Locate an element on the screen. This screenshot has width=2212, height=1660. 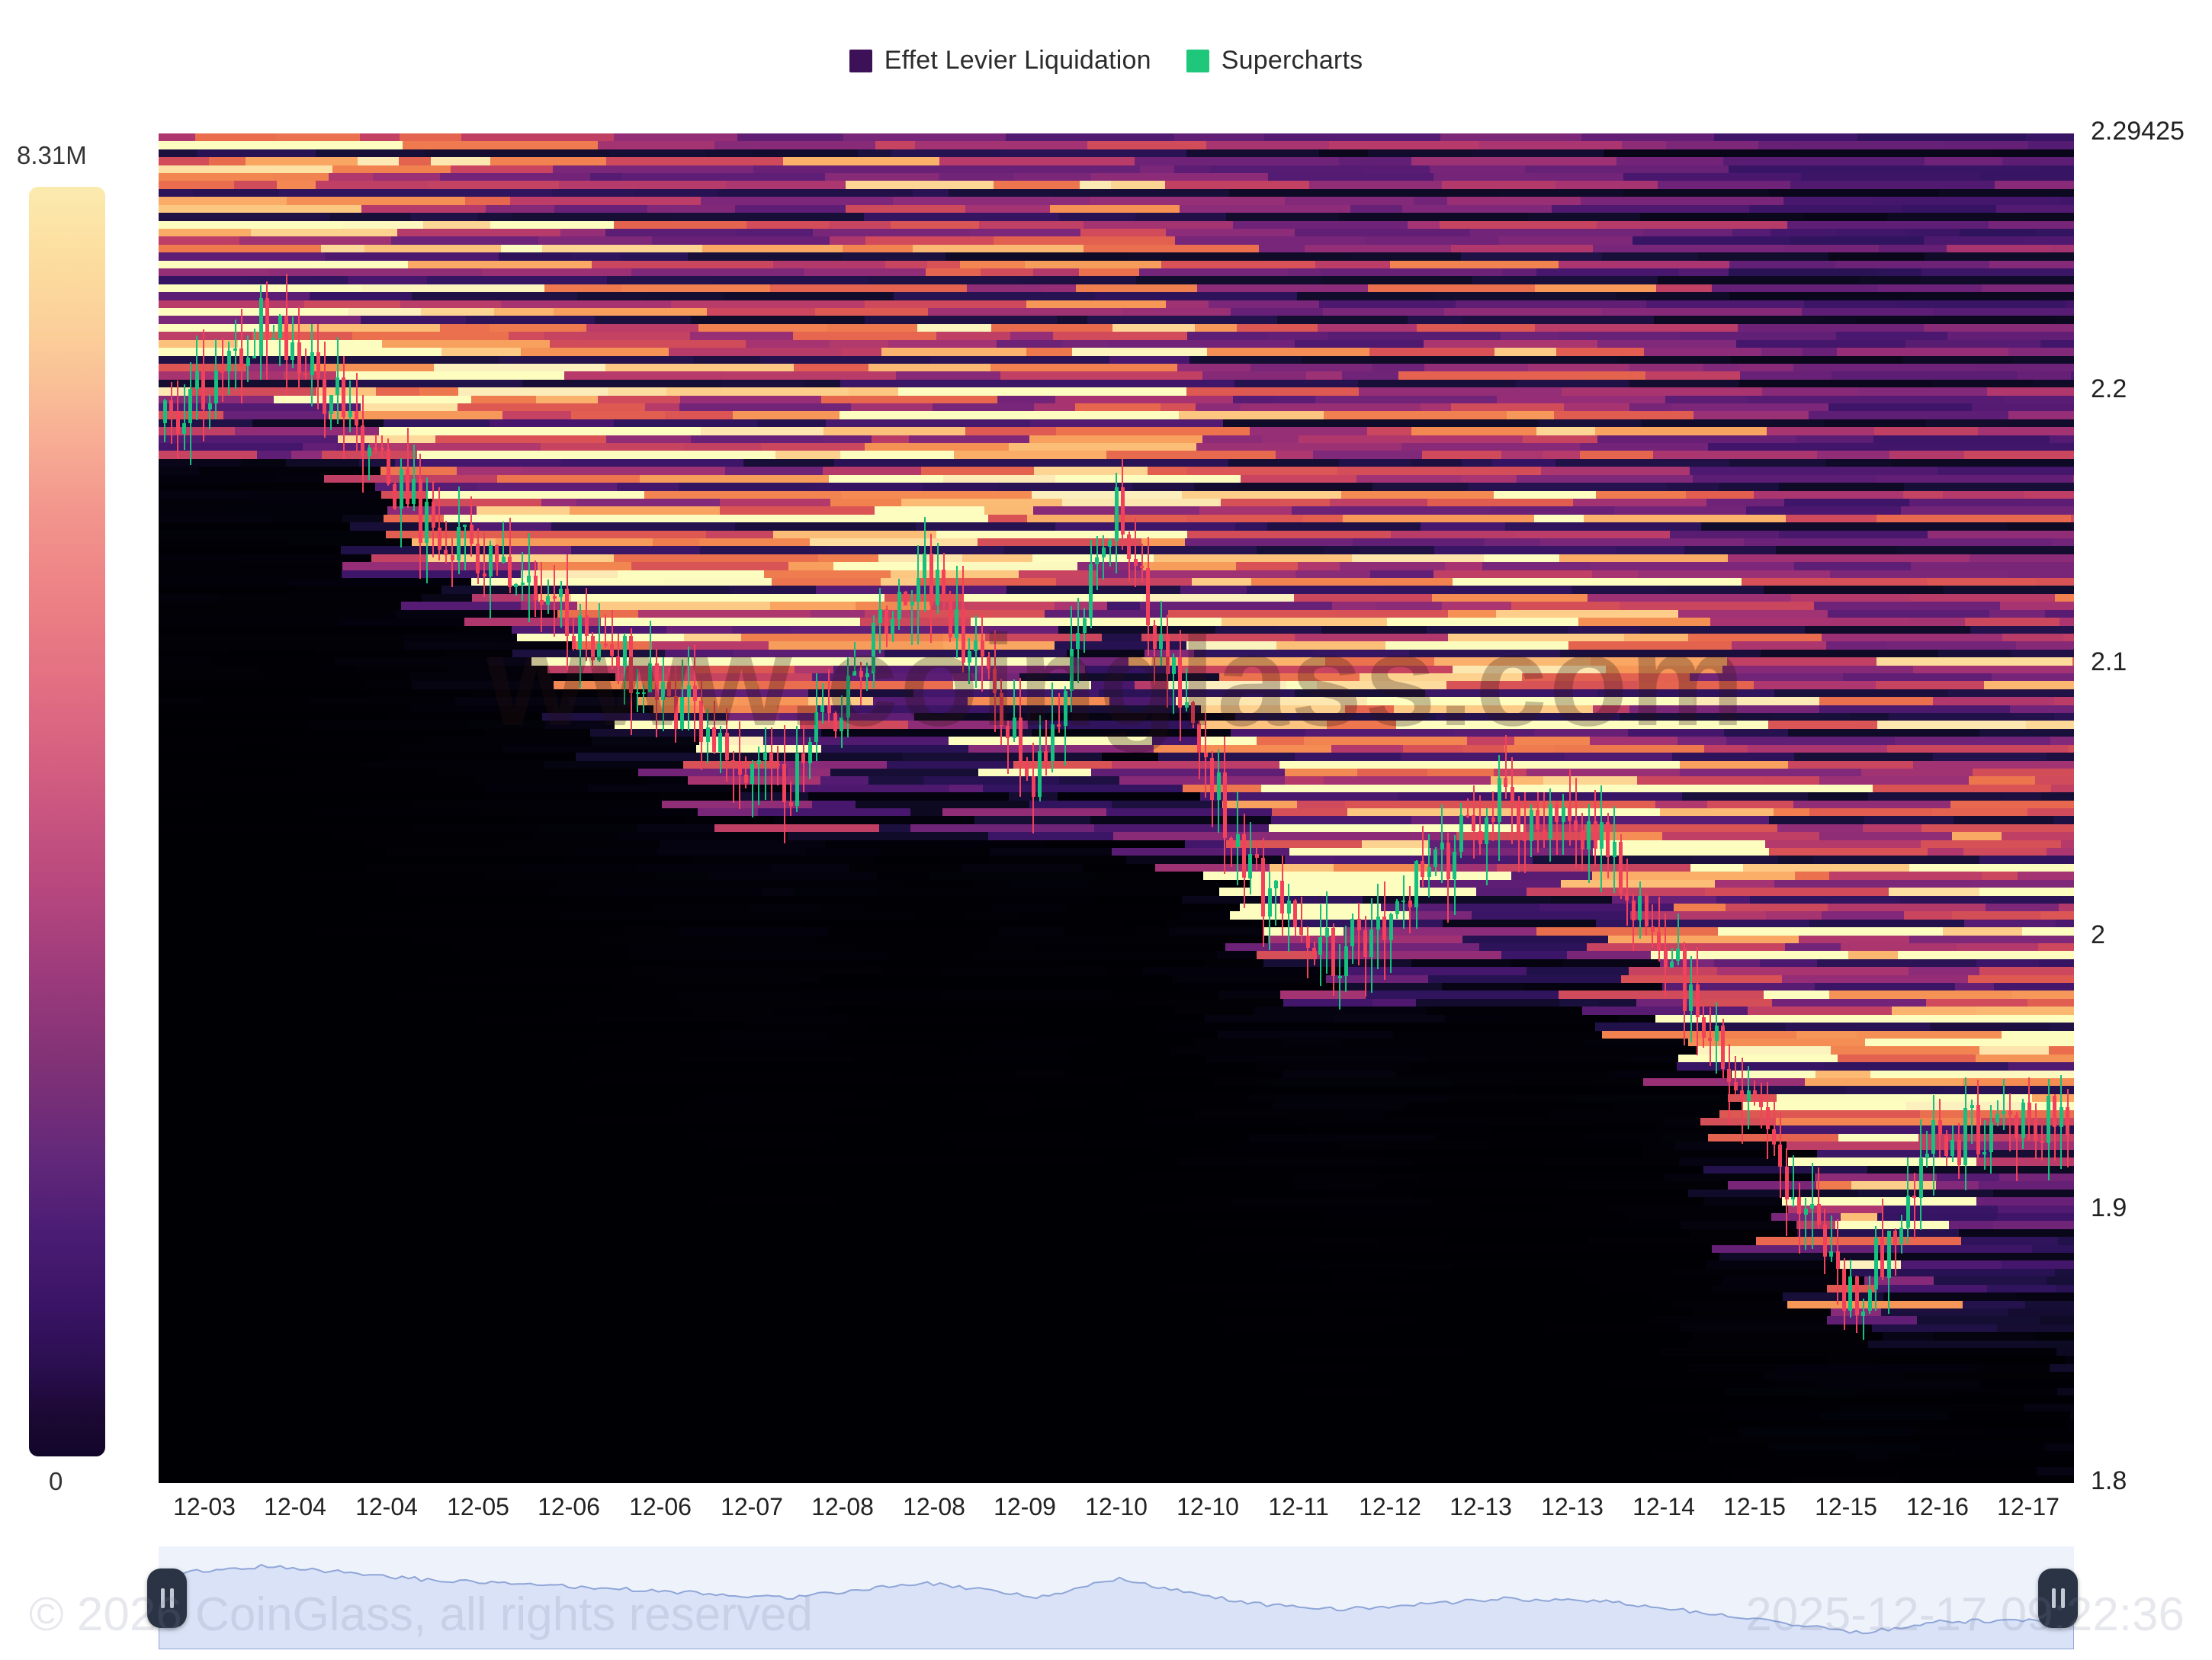
x-axis-tick-label: 12-07 is located at coordinates (752, 1506).